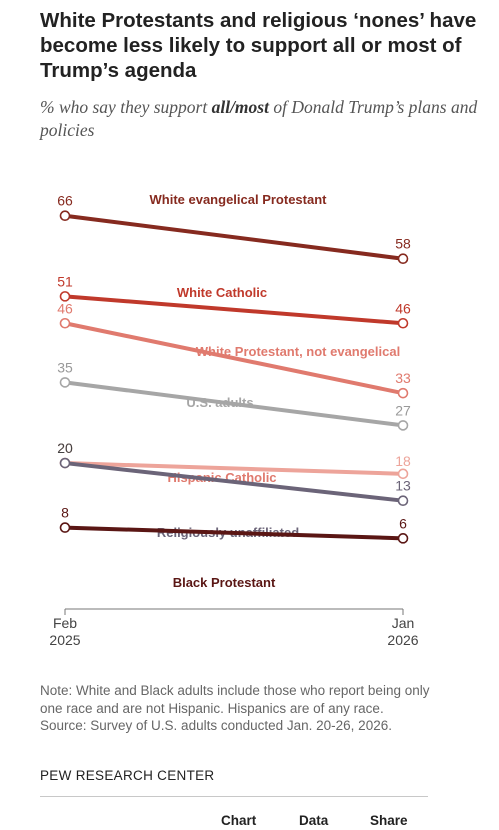  I want to click on data-label: 13, so click(403, 486).